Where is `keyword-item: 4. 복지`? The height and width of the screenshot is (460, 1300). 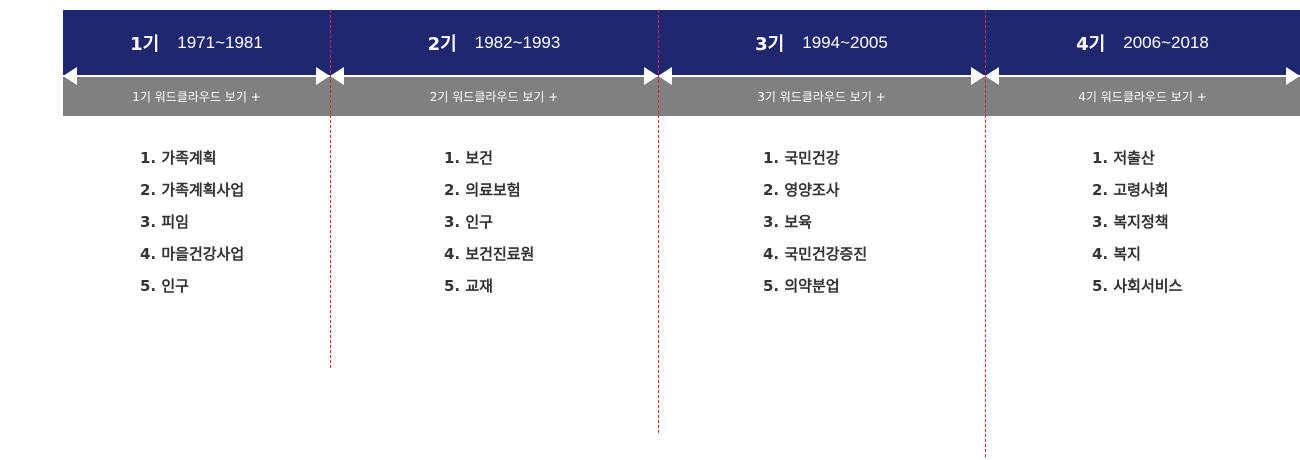 keyword-item: 4. 복지 is located at coordinates (1116, 254).